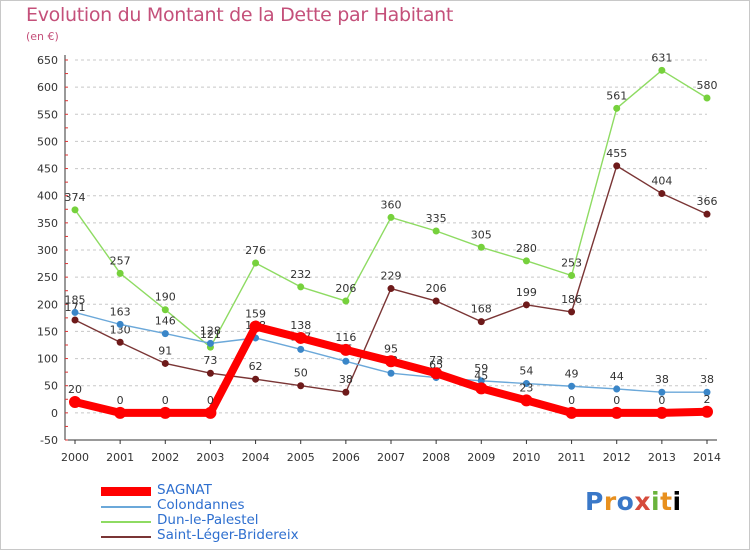 The width and height of the screenshot is (750, 550). What do you see at coordinates (120, 260) in the screenshot?
I see `data-label-dun-le-palestel: 257` at bounding box center [120, 260].